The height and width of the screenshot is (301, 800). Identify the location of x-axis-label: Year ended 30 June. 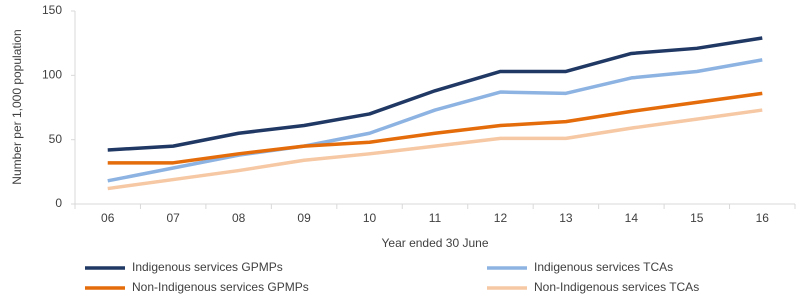
(435, 243).